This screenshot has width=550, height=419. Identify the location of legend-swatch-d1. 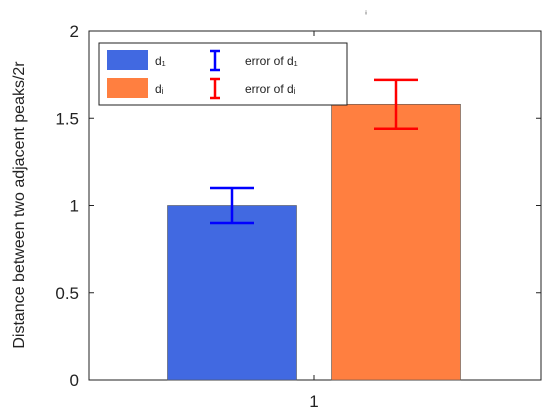
(127, 60).